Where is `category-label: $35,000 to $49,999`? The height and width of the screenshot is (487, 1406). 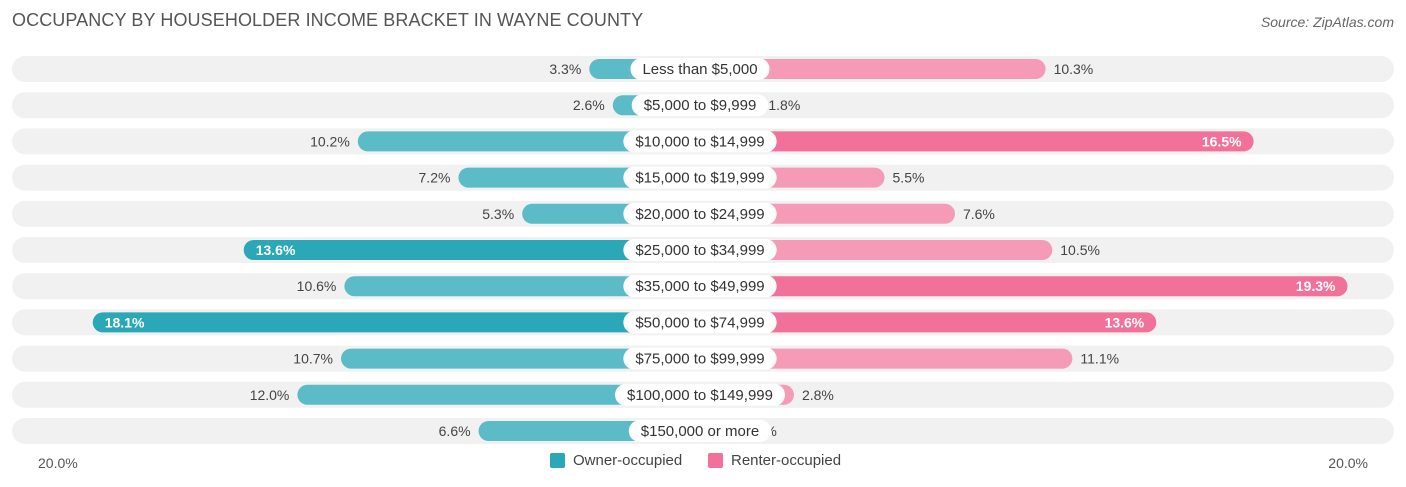 category-label: $35,000 to $49,999 is located at coordinates (699, 286).